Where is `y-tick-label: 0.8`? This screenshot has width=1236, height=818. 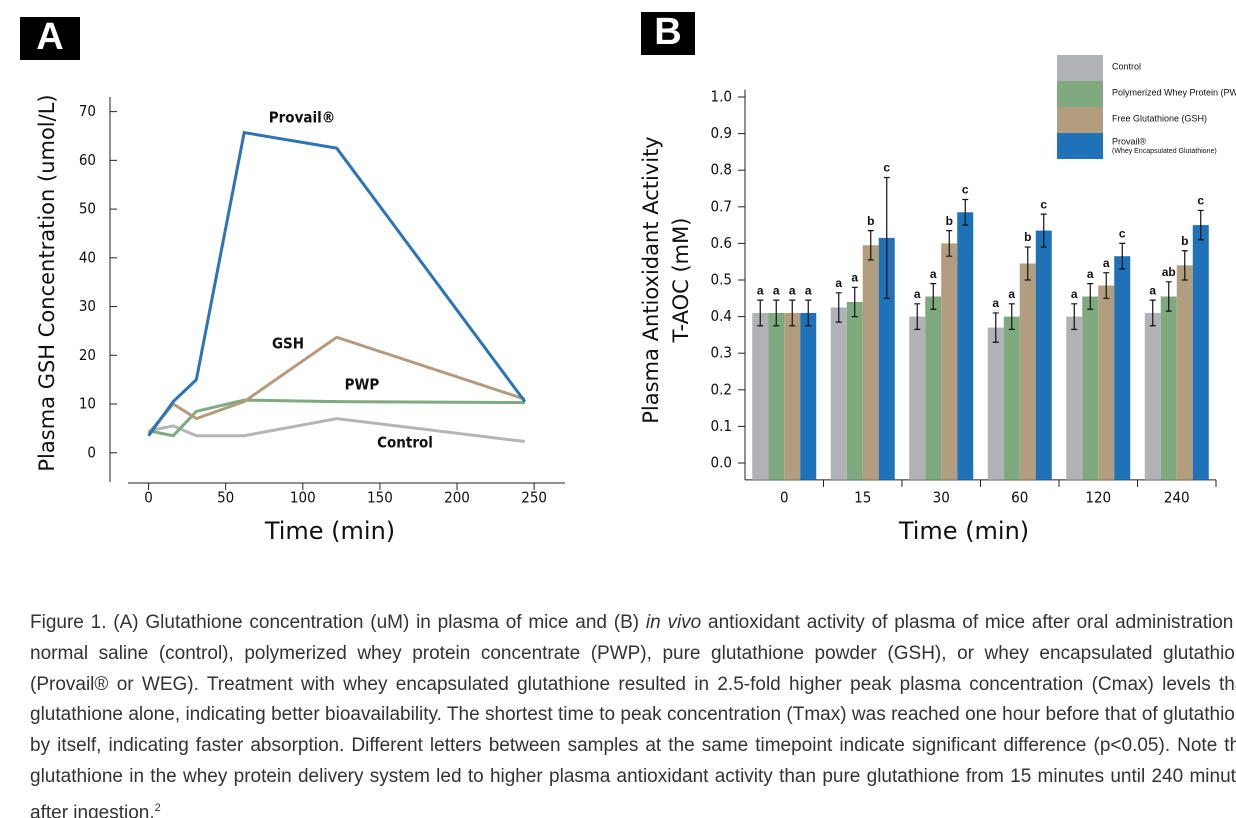
y-tick-label: 0.8 is located at coordinates (721, 170).